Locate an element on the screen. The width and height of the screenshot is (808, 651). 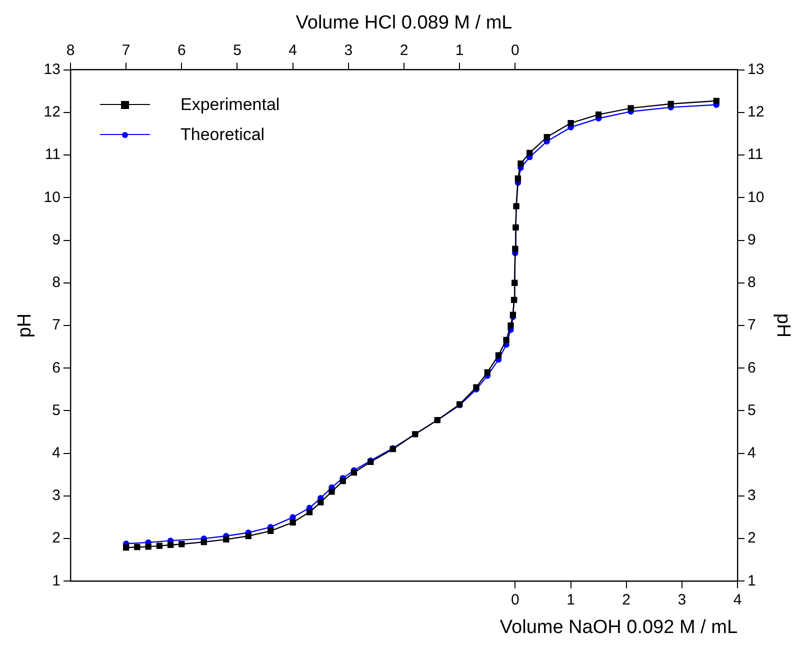
x2-tick-label: 5 is located at coordinates (237, 50).